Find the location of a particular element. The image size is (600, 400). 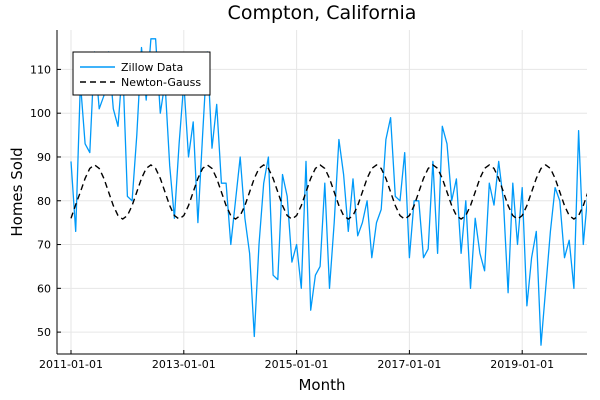

x-axis-title: Month is located at coordinates (321, 385).